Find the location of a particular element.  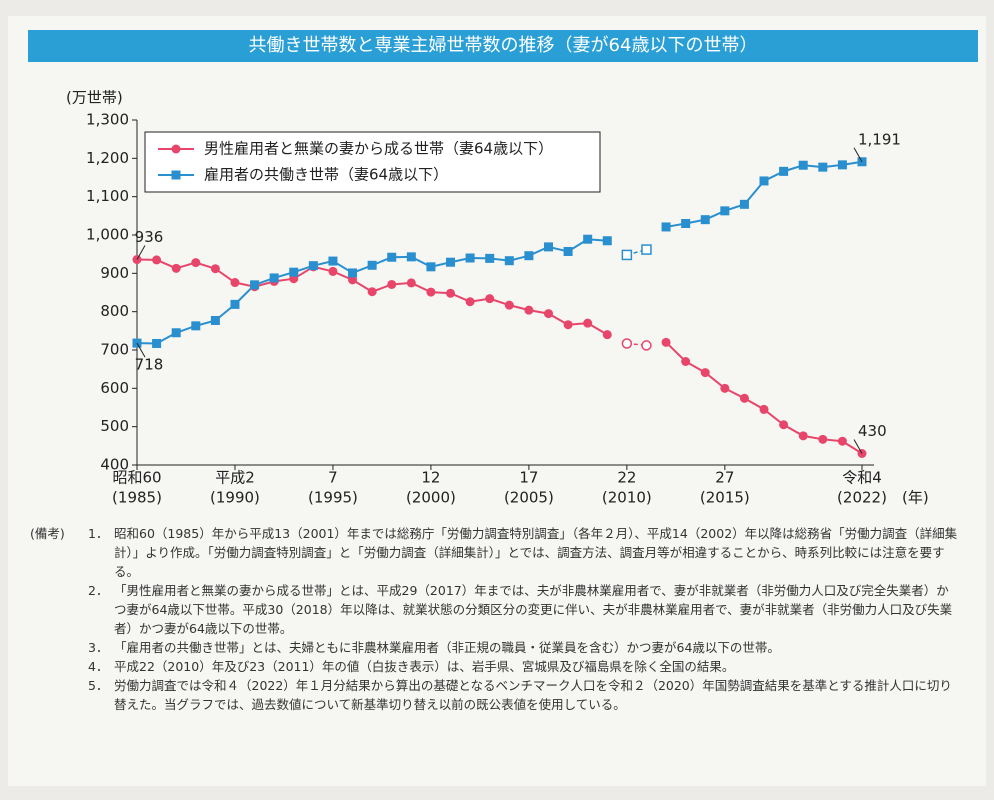

x-tick-label: (2015) is located at coordinates (725, 498).